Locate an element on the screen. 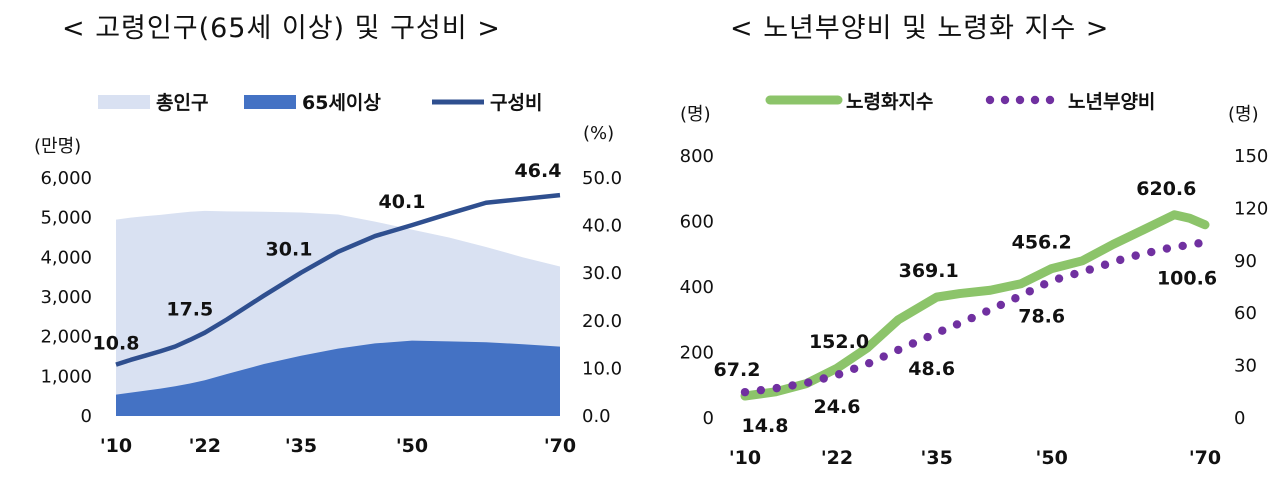 This screenshot has height=477, width=1284. y-right-tick: 0.0 is located at coordinates (596, 416).